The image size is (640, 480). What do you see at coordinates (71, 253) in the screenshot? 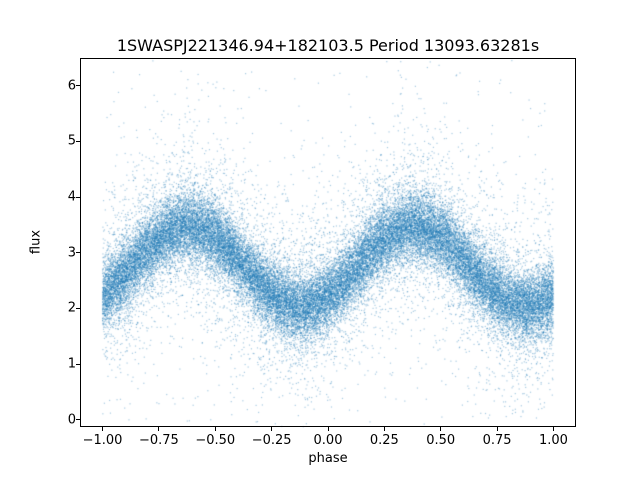
I see `y-tick-label: 3` at bounding box center [71, 253].